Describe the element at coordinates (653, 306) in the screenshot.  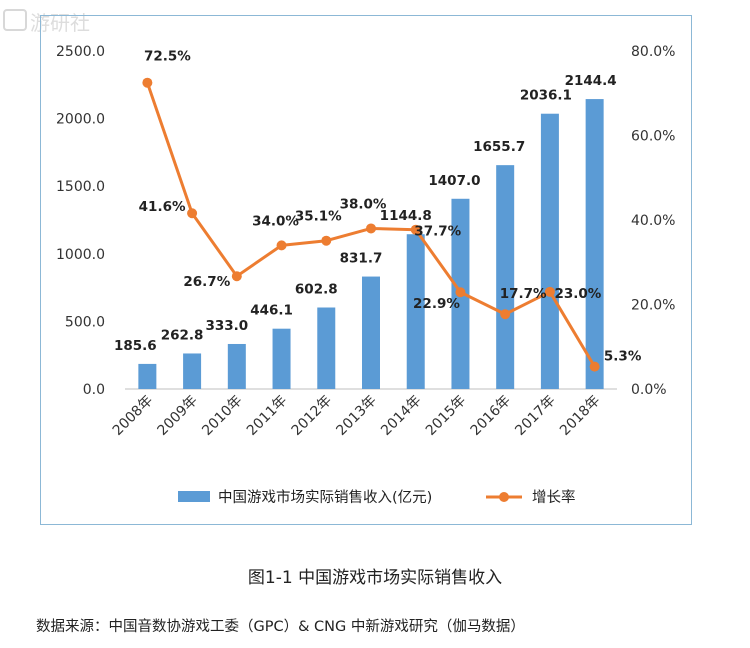
I see `y-right-tick-label: 20.0%` at that location.